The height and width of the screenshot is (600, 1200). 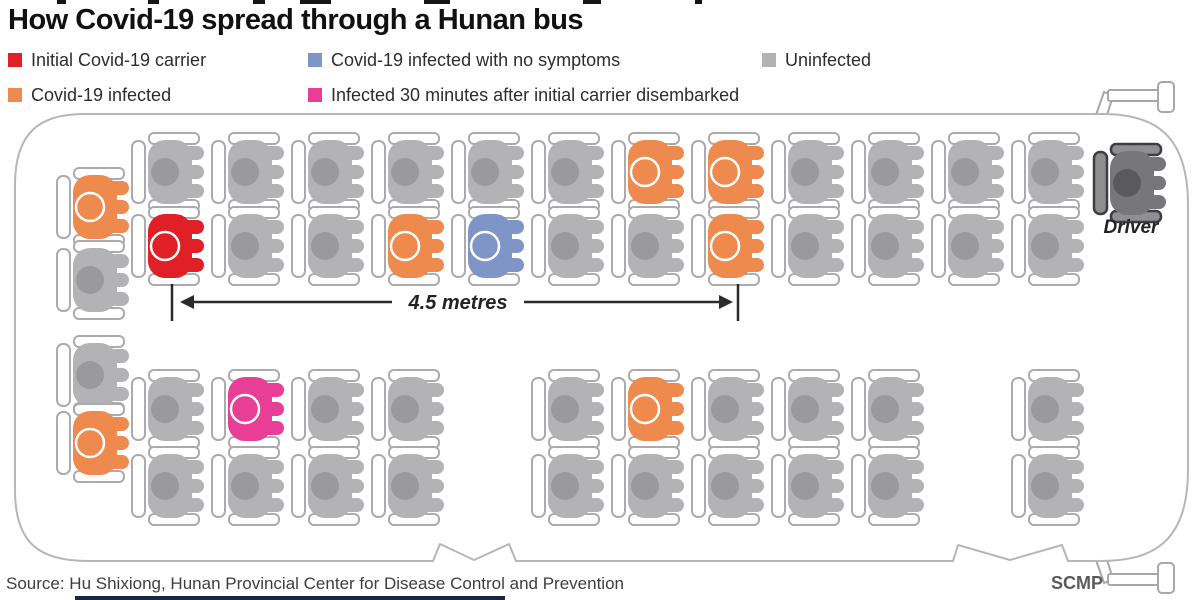 What do you see at coordinates (15, 95) in the screenshot?
I see `legend-swatch-infected` at bounding box center [15, 95].